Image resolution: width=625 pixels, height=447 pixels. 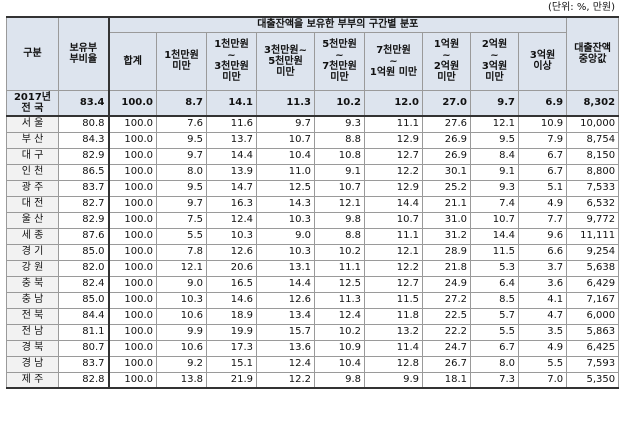 What do you see at coordinates (231, 204) in the screenshot?
I see `distribution-cell: 16.3` at bounding box center [231, 204].